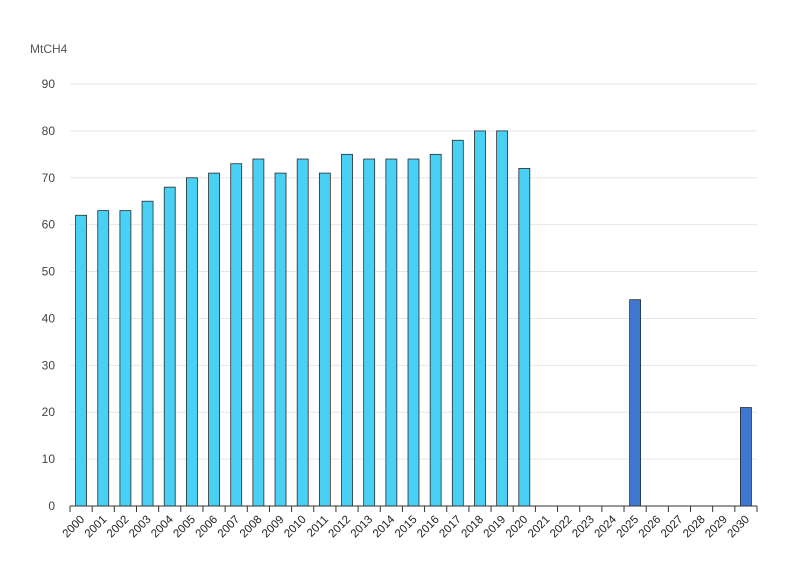 The width and height of the screenshot is (793, 565). I want to click on x-tick-label: 2022, so click(561, 527).